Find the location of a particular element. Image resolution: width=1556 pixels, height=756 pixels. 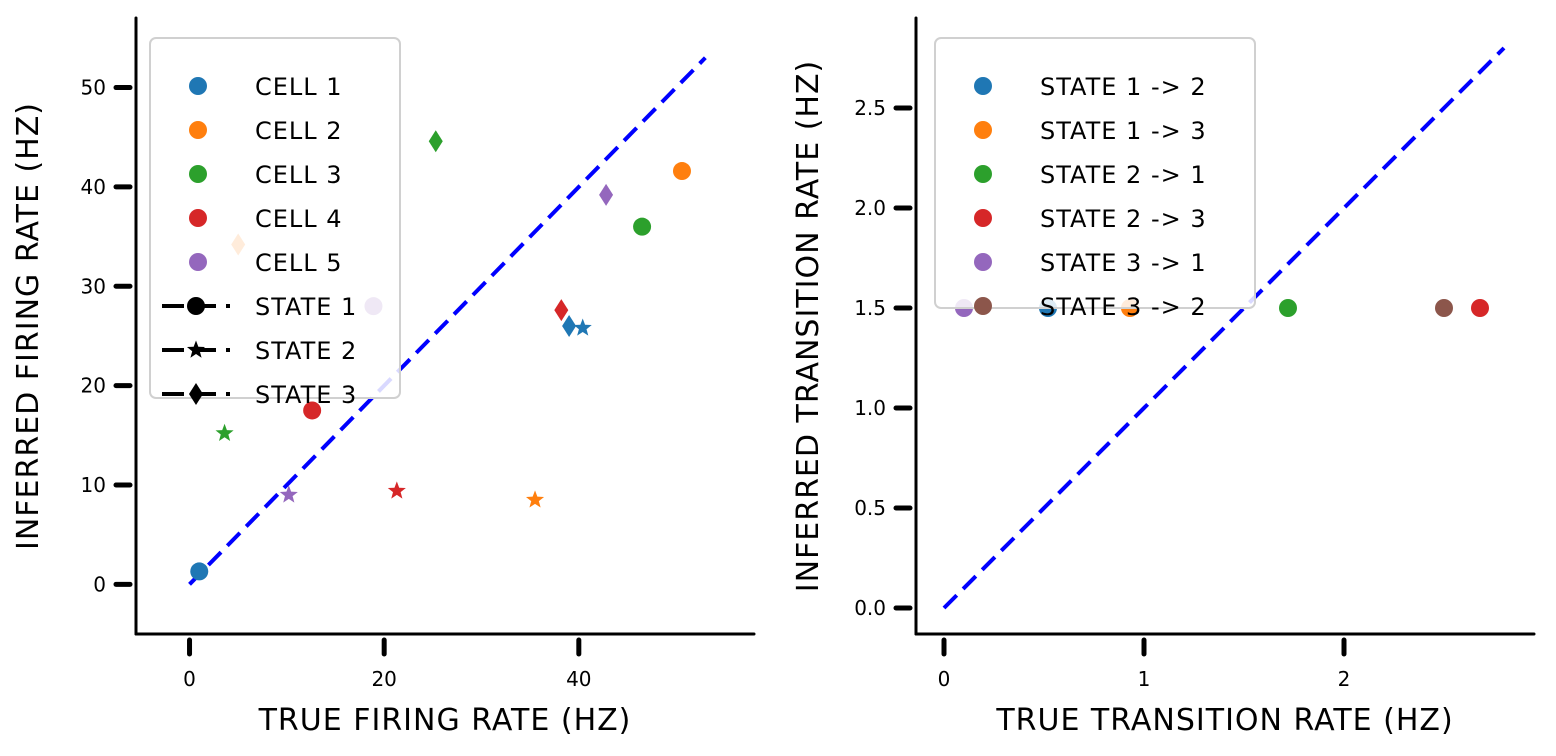

legend-label: STATE 3 -> 2 is located at coordinates (1123, 307).